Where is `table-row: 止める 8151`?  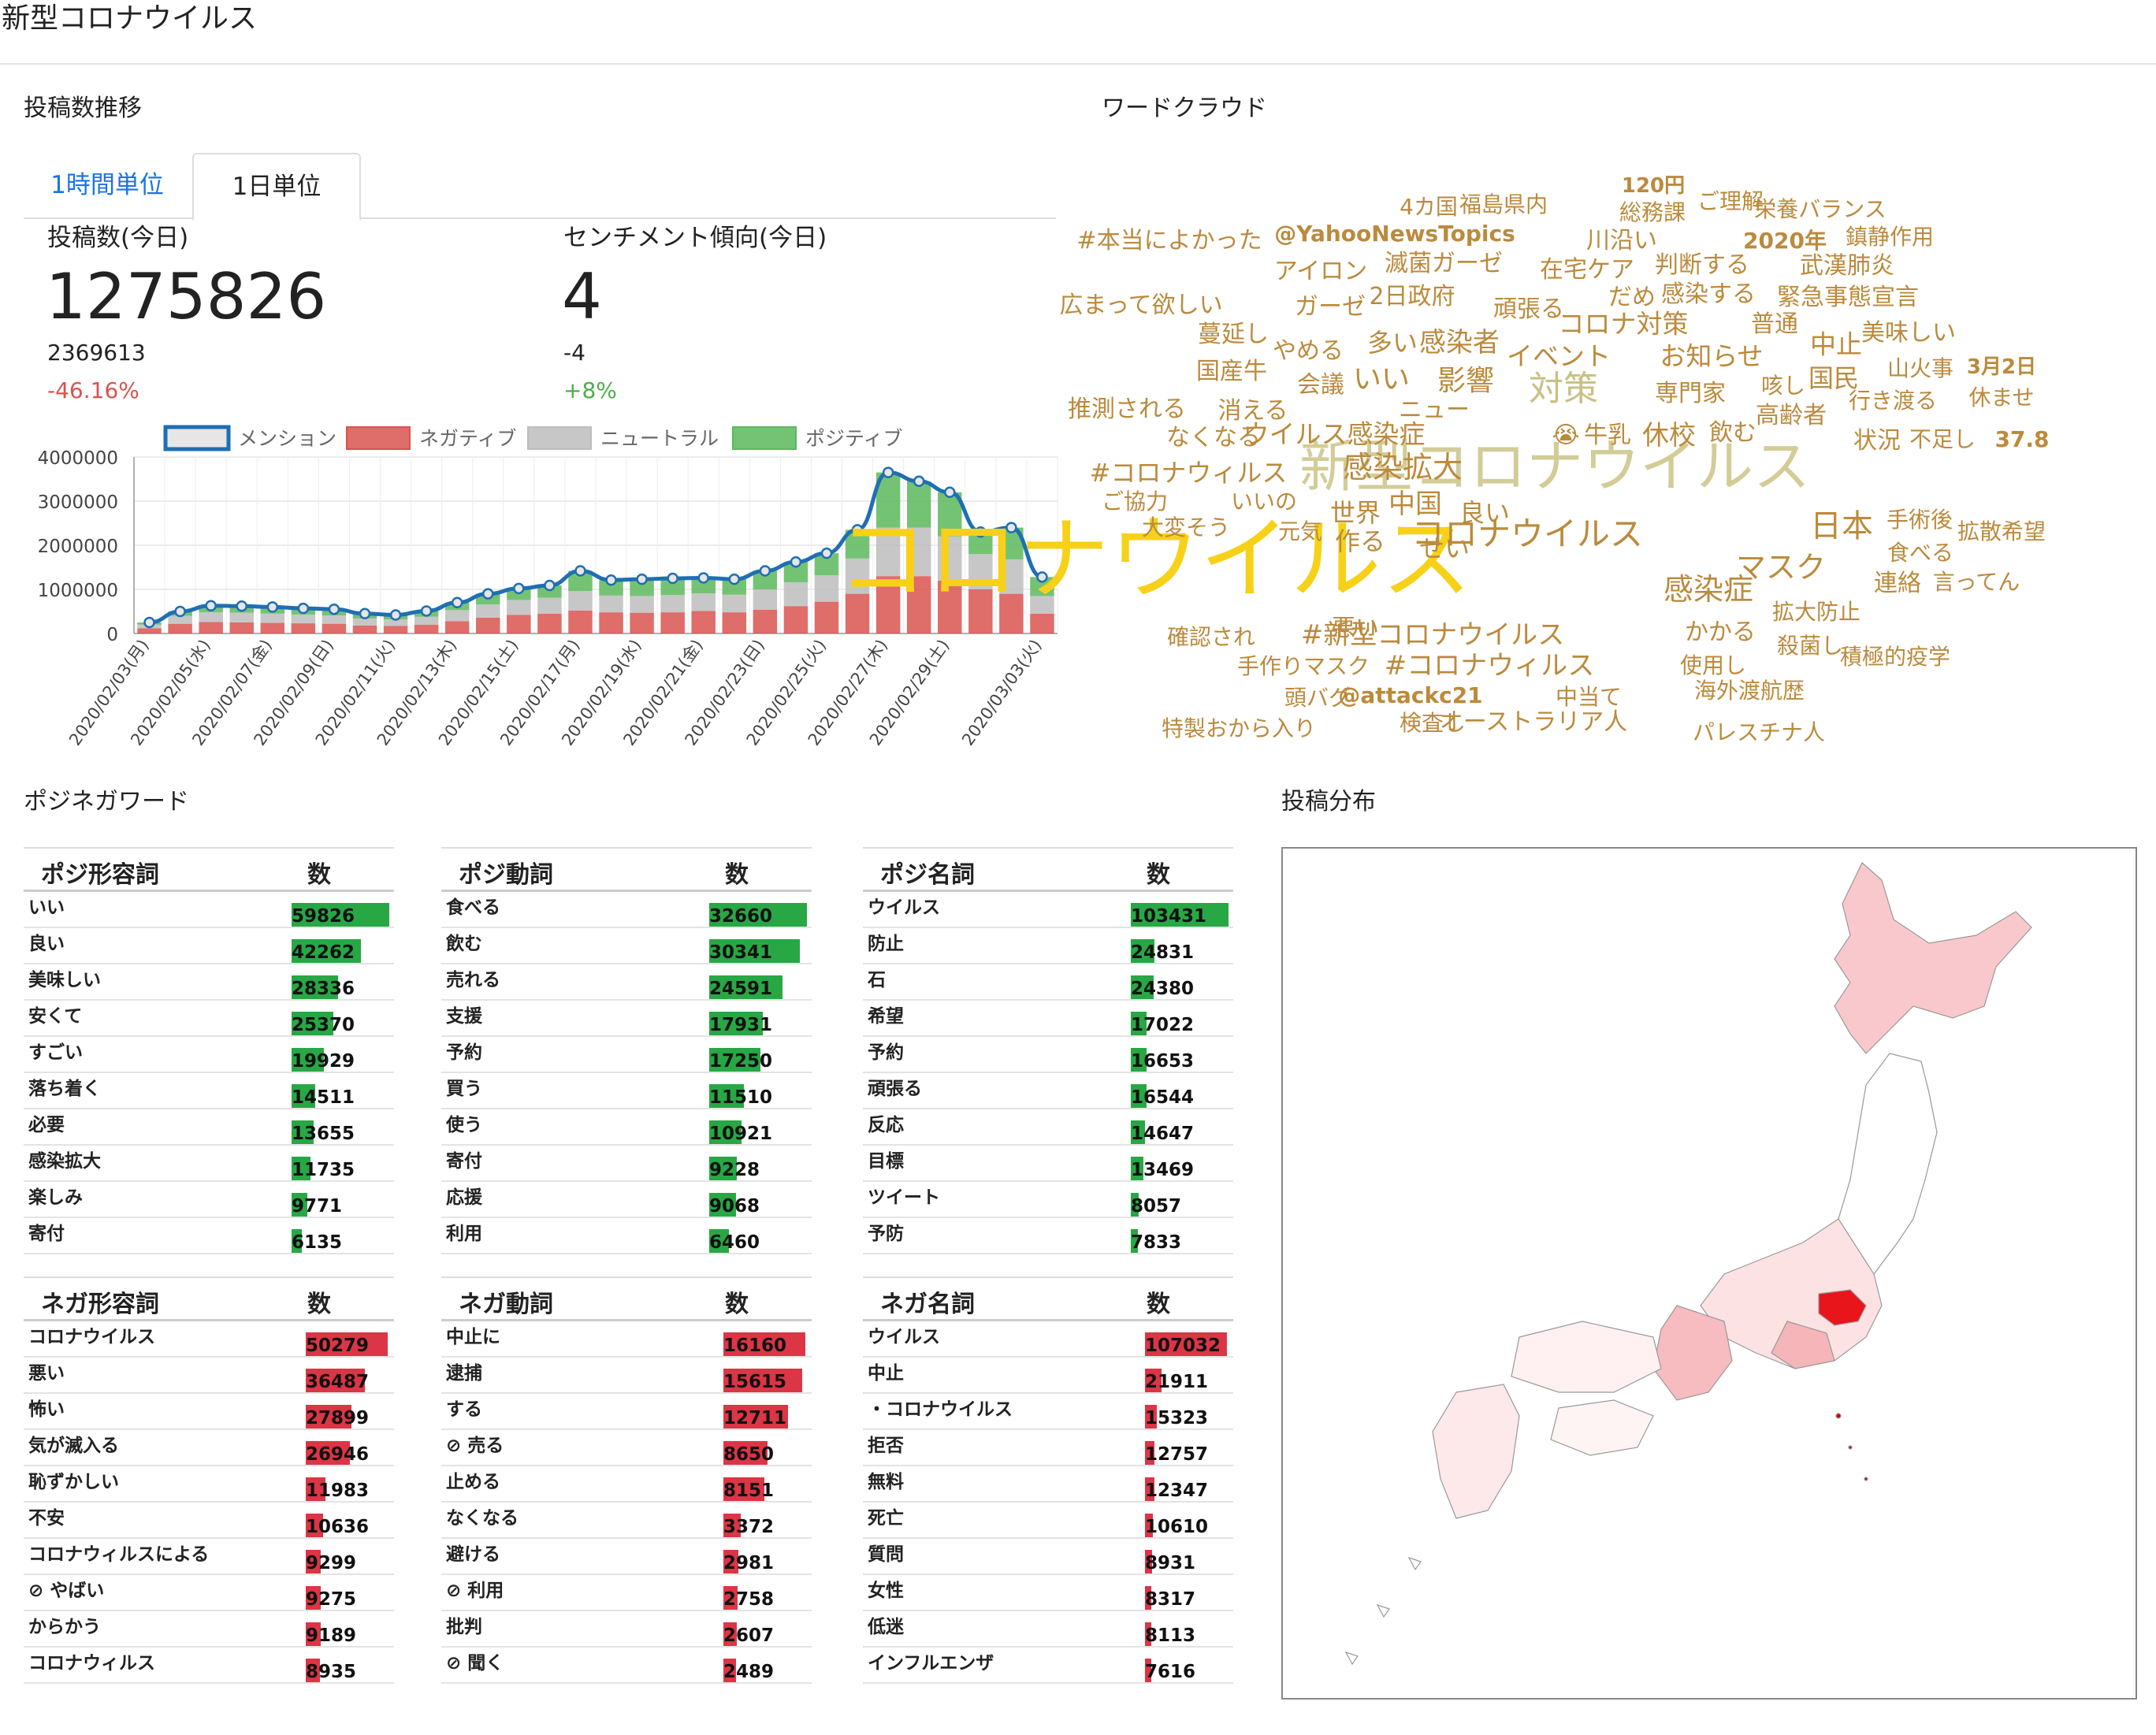 table-row: 止める 8151 is located at coordinates (626, 1485).